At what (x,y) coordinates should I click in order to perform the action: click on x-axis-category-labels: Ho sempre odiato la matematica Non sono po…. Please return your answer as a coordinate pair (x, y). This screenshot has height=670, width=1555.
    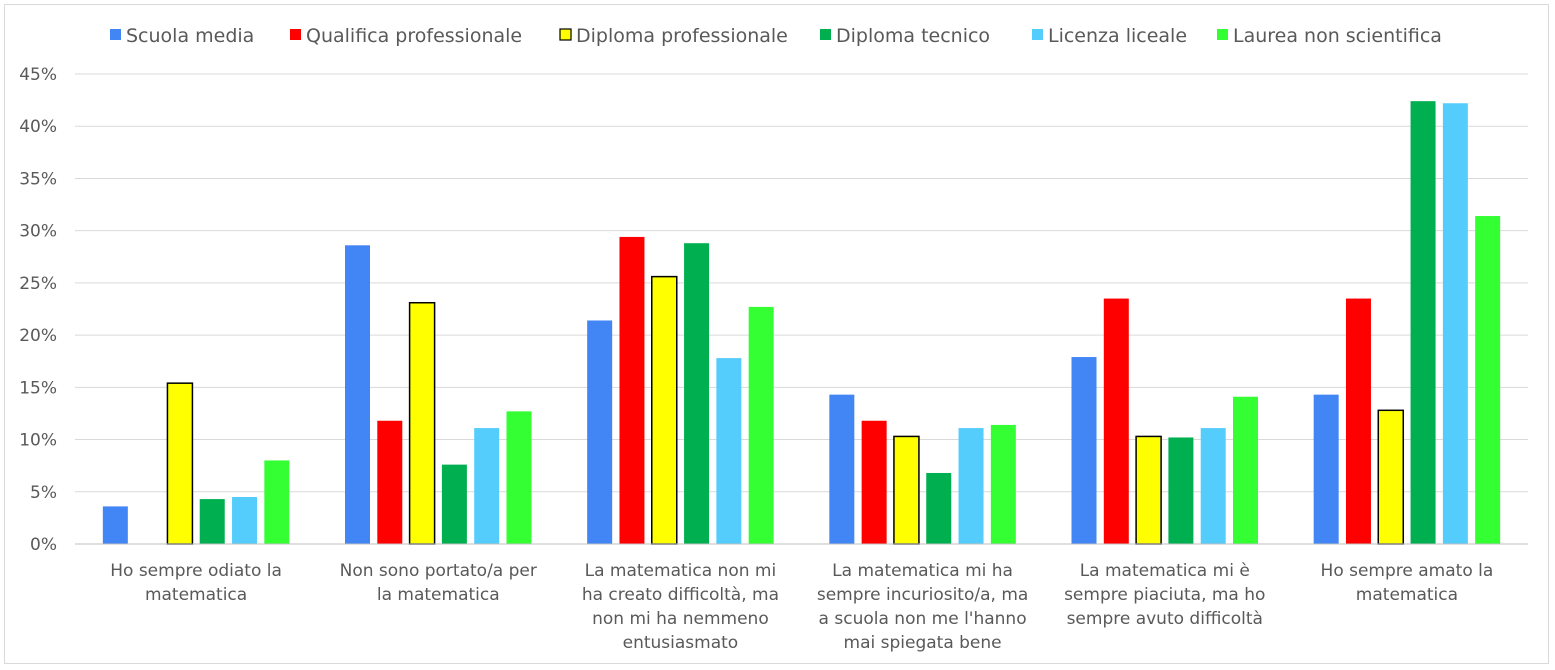
    Looking at the image, I should click on (801, 607).